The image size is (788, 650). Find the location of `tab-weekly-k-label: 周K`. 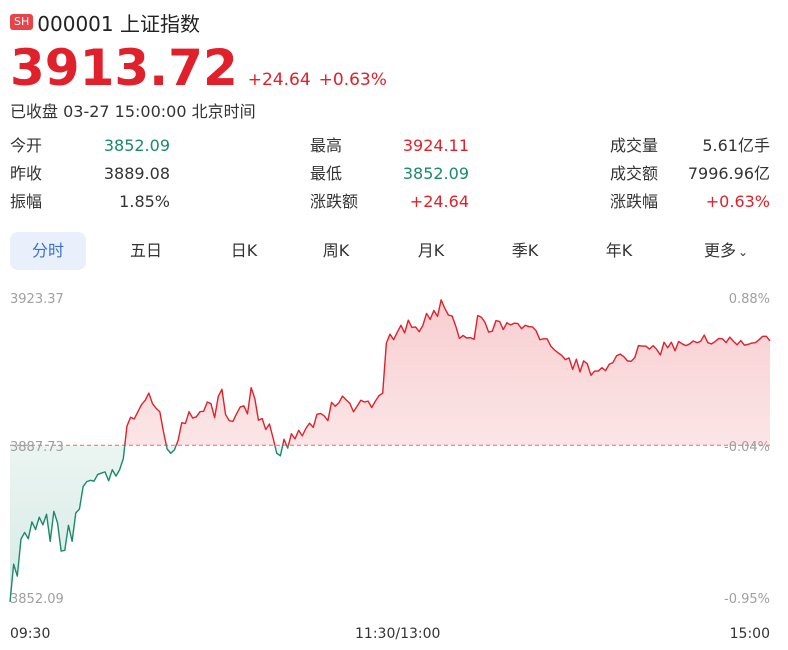

tab-weekly-k-label: 周K is located at coordinates (336, 250).